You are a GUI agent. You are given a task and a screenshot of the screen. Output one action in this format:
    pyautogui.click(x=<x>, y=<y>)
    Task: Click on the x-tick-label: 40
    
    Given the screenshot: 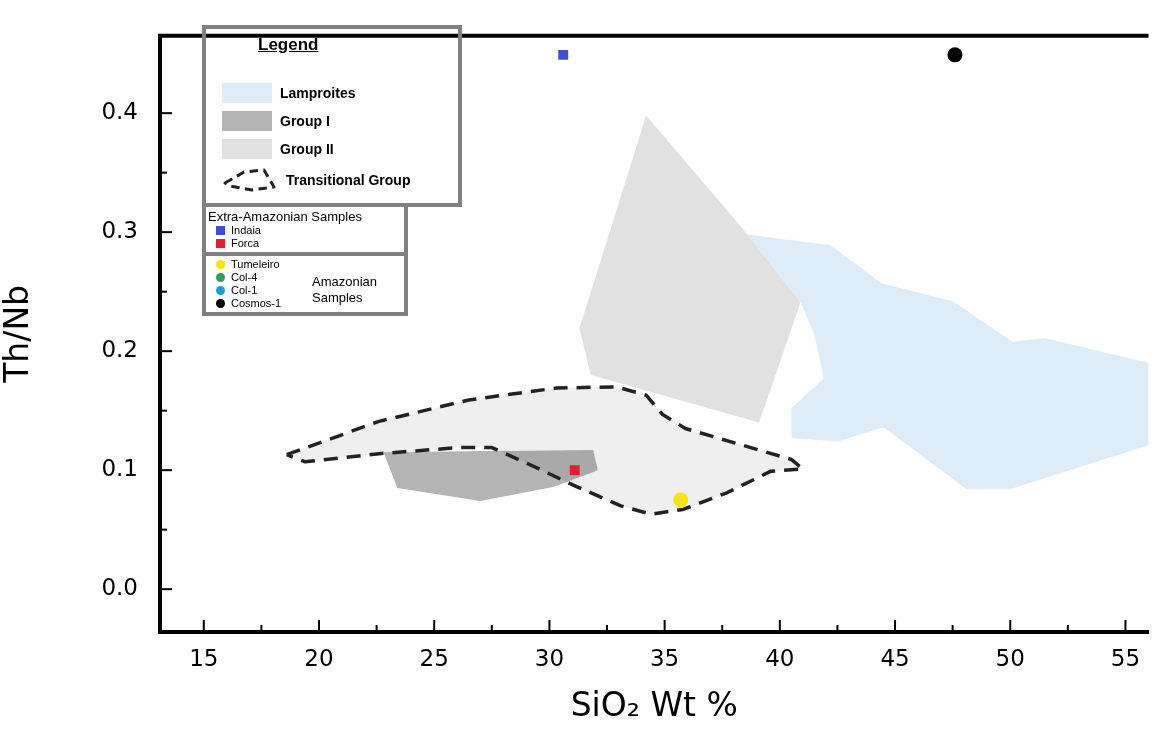 What is the action you would take?
    pyautogui.click(x=780, y=657)
    